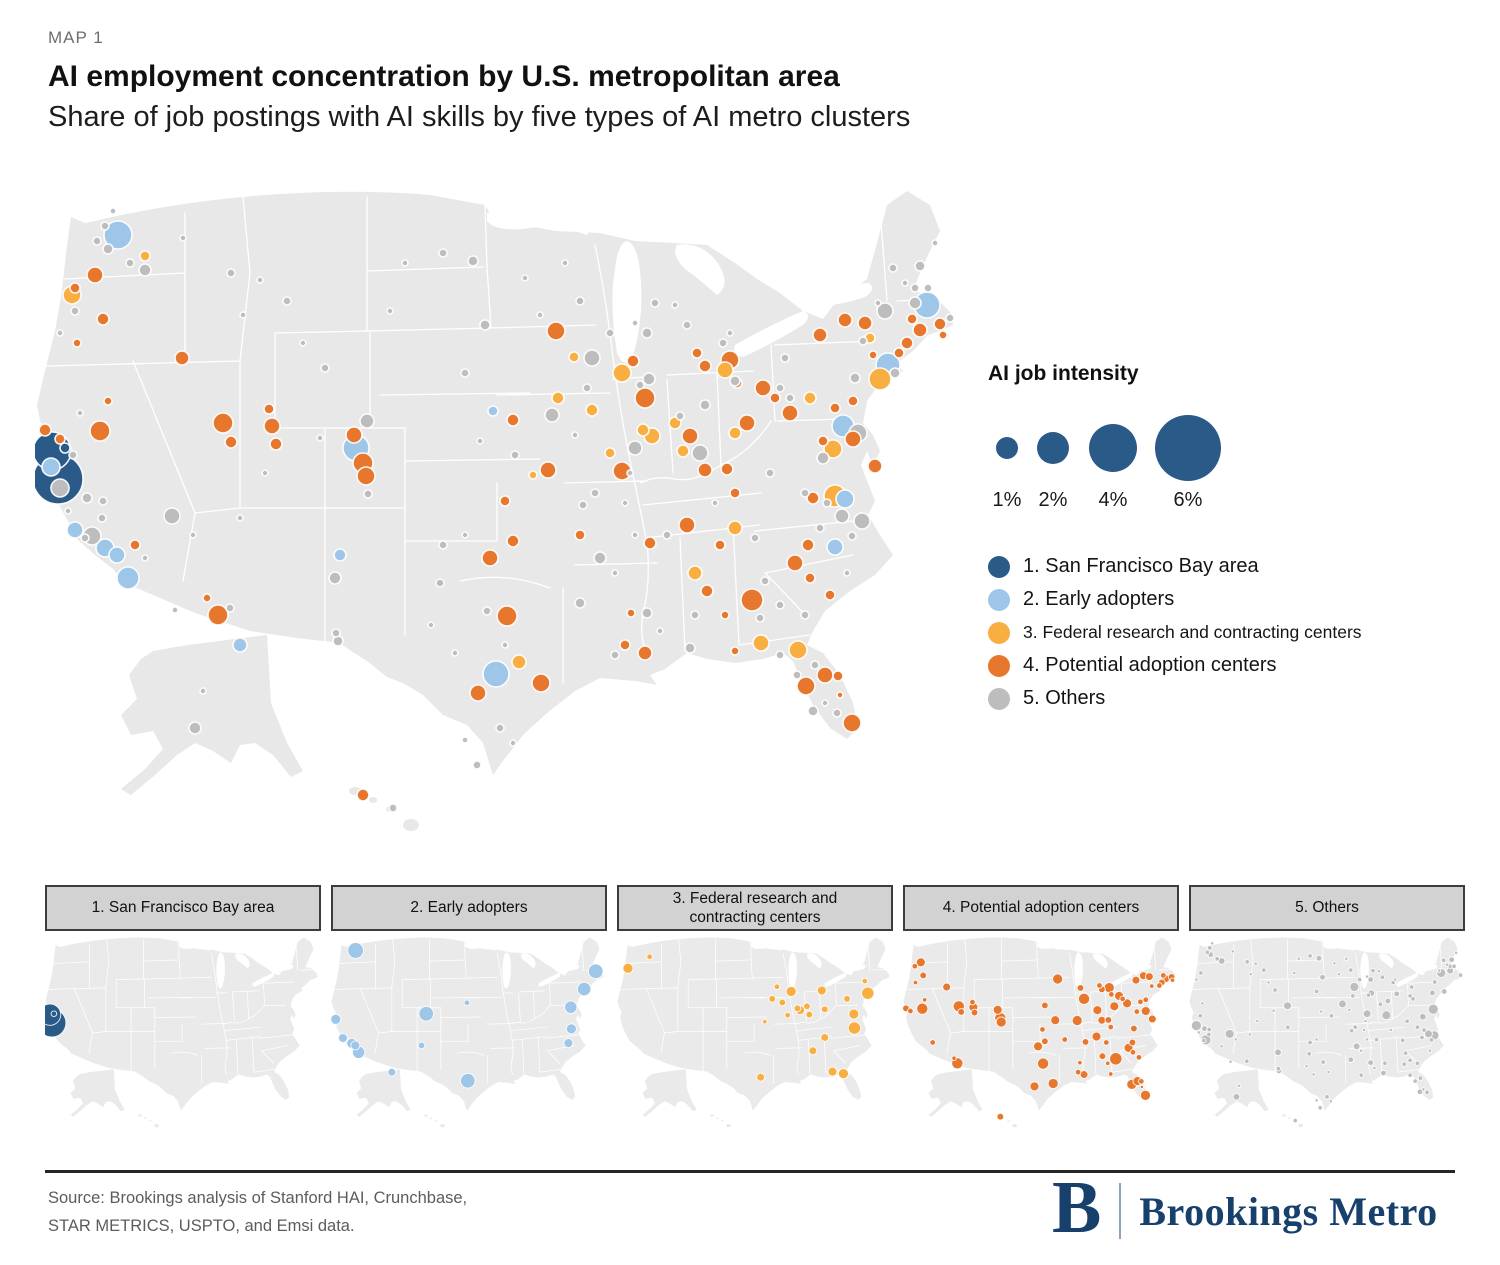  I want to click on legend-category-label: 2. Early adopters, so click(1099, 599).